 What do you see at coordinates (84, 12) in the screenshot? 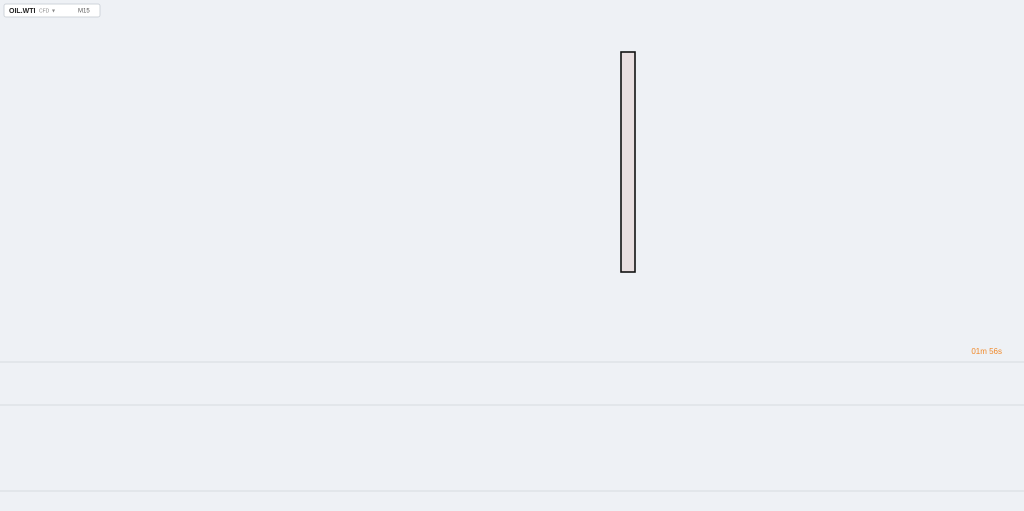
I see `timeframe: M15` at bounding box center [84, 12].